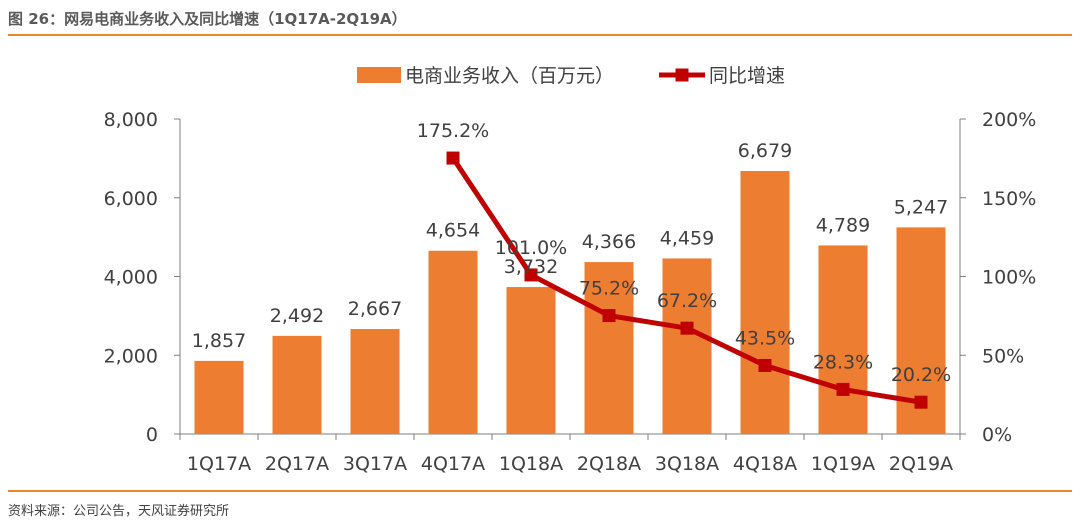  I want to click on x-axis-tick-label: 1Q17A, so click(219, 464).